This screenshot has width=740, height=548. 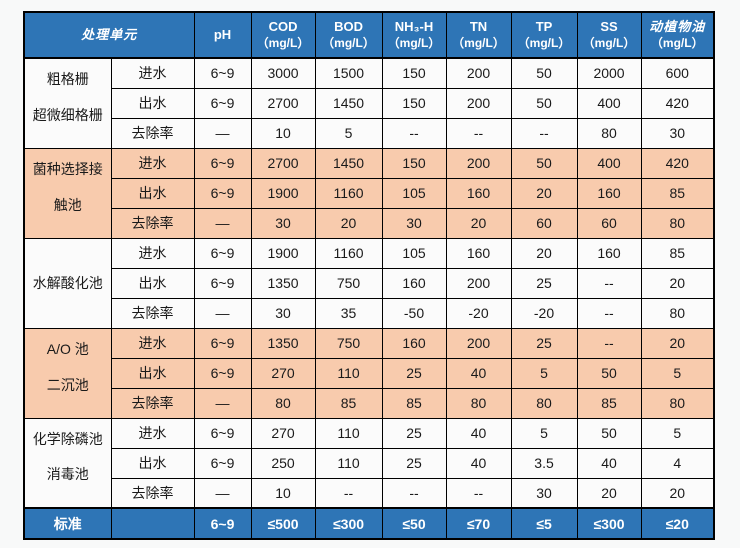 What do you see at coordinates (369, 283) in the screenshot?
I see `data-row: 出水 6~9 1350 750 160 200 25 -- 20` at bounding box center [369, 283].